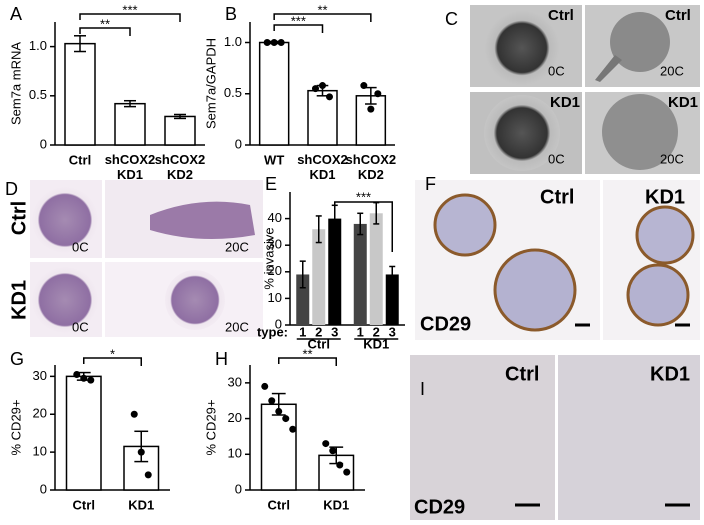 The height and width of the screenshot is (525, 704). I want to click on significance-label: *, so click(112, 353).